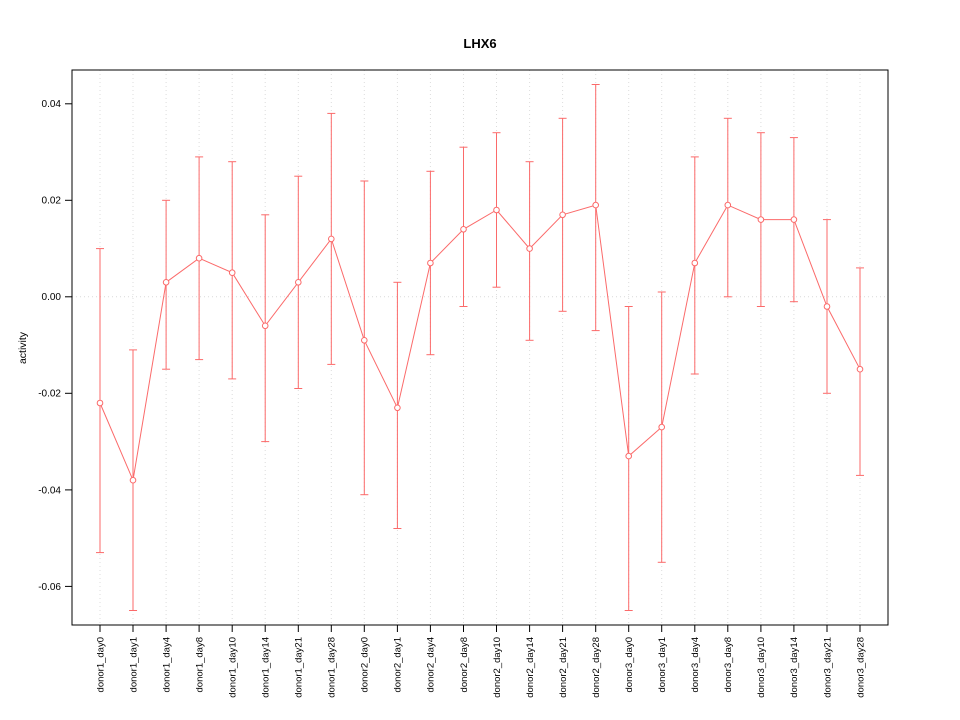  What do you see at coordinates (563, 667) in the screenshot?
I see `x-tick-label: donor2_day21` at bounding box center [563, 667].